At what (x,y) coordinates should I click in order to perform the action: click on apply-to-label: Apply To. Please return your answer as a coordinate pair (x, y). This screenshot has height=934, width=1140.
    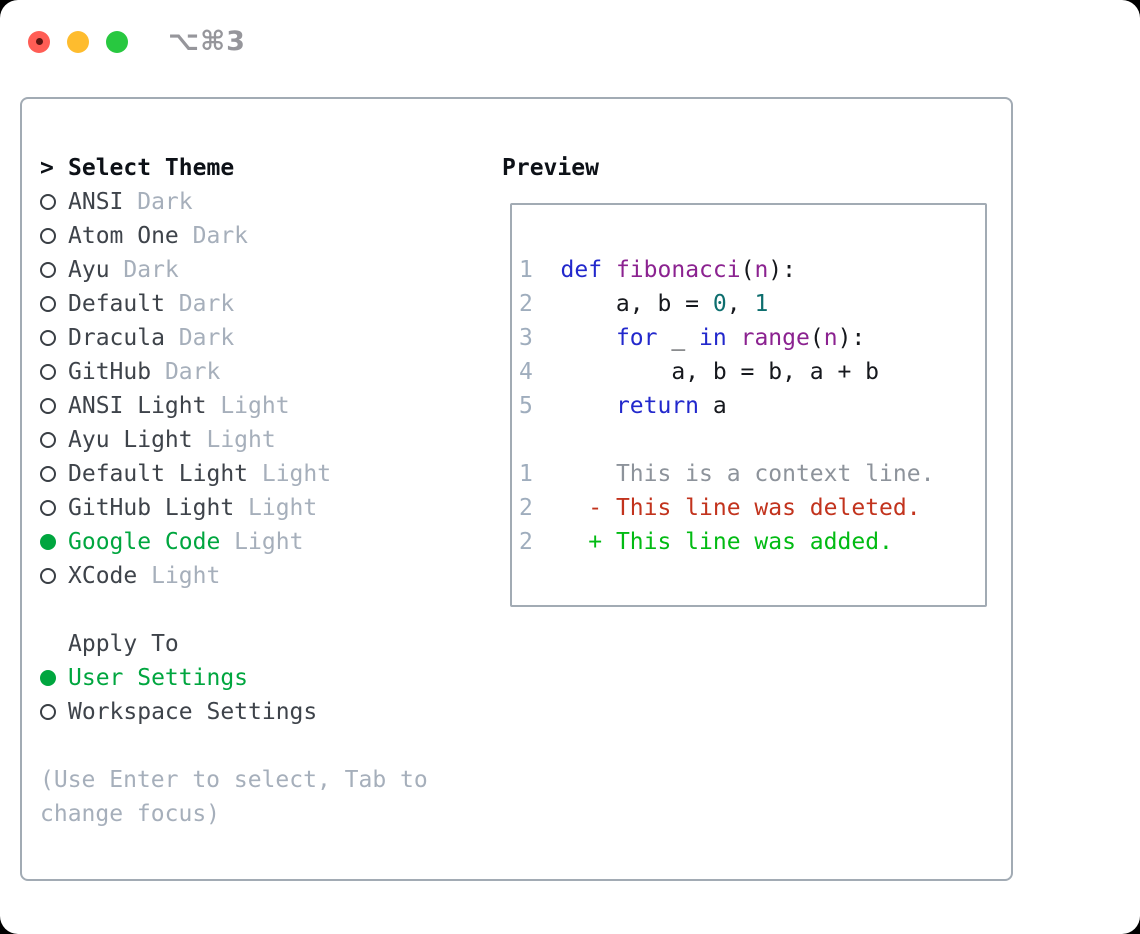
    Looking at the image, I should click on (123, 644).